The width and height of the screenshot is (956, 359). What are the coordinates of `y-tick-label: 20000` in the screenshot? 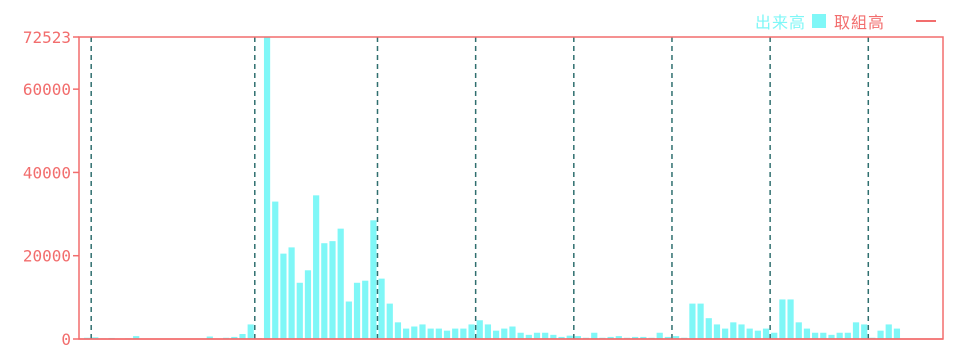 It's located at (47, 256).